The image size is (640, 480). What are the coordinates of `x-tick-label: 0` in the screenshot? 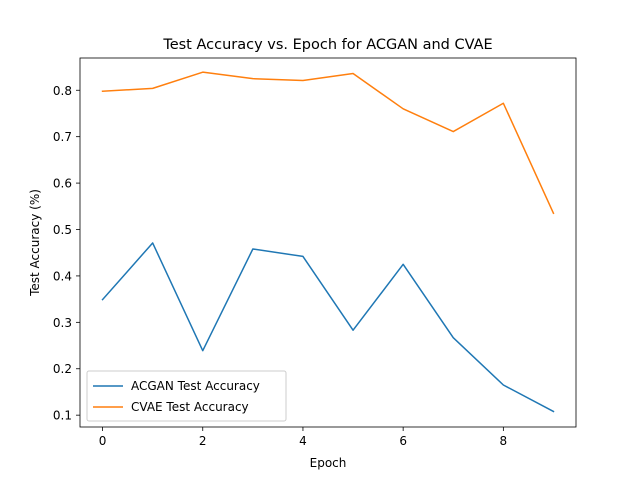 It's located at (103, 441).